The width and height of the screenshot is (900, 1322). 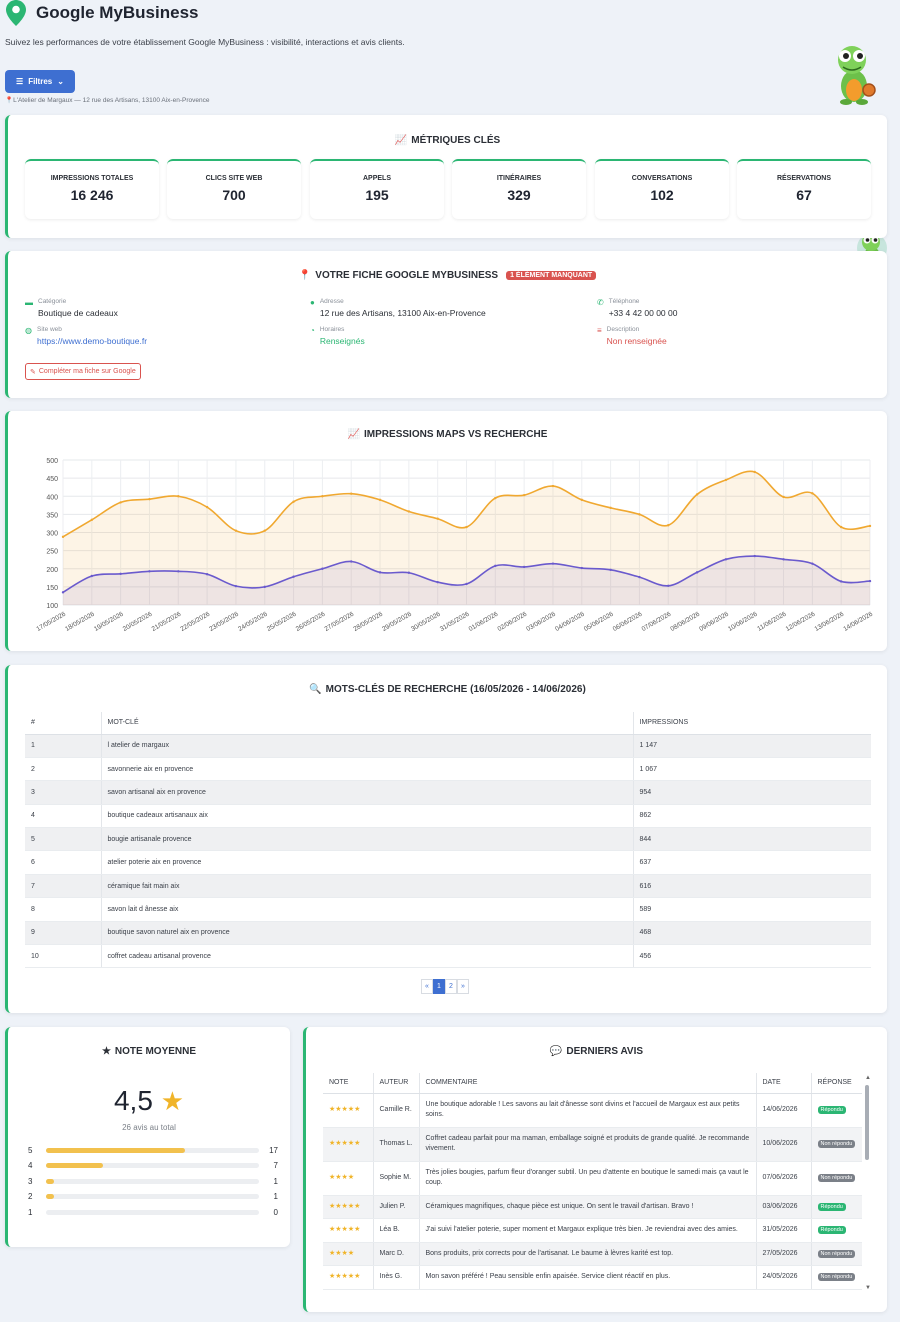 I want to click on metric-conversations: CONVERSATIONS 102, so click(x=662, y=189).